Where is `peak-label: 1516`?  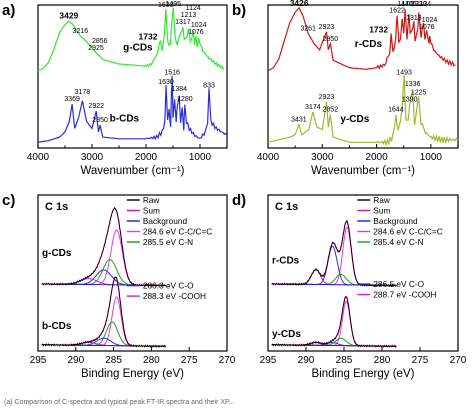
peak-label: 1516 is located at coordinates (172, 73).